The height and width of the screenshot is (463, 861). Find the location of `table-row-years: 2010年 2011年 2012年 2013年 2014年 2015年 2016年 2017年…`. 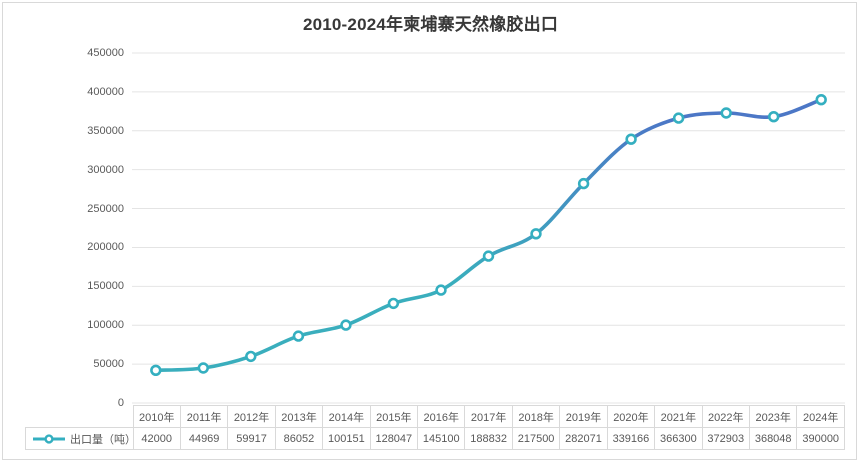

table-row-years: 2010年 2011年 2012年 2013年 2014年 2015年 2016年 2017年… is located at coordinates (435, 416).